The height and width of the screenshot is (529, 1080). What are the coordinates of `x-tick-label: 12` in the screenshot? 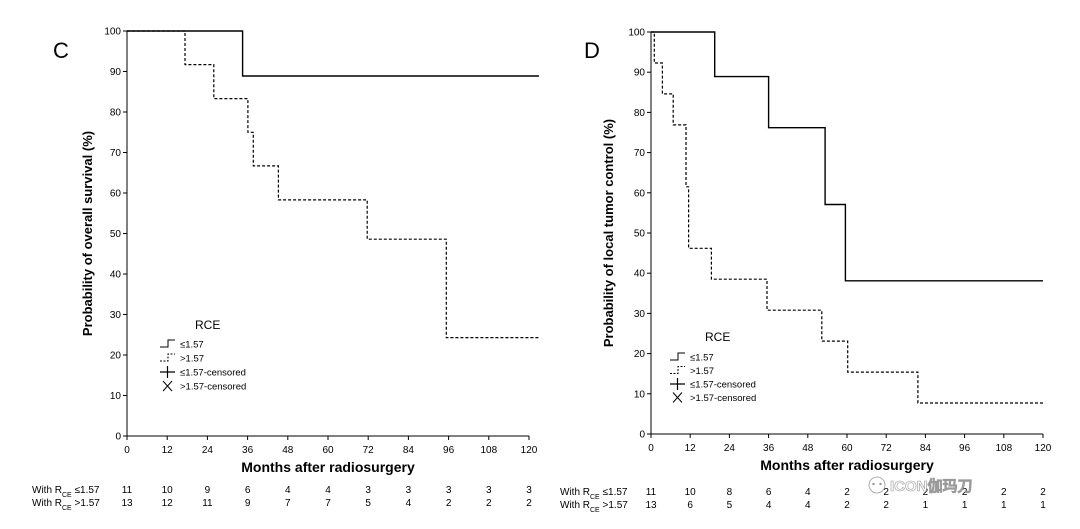 It's located at (691, 448).